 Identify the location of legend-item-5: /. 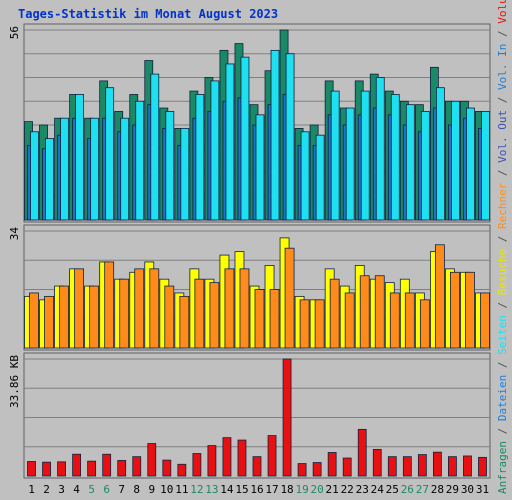
(502, 305).